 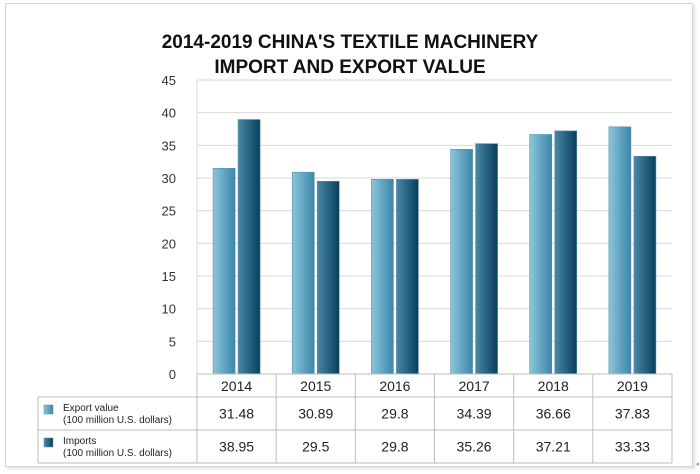 What do you see at coordinates (169, 243) in the screenshot?
I see `y-tick-label: 20` at bounding box center [169, 243].